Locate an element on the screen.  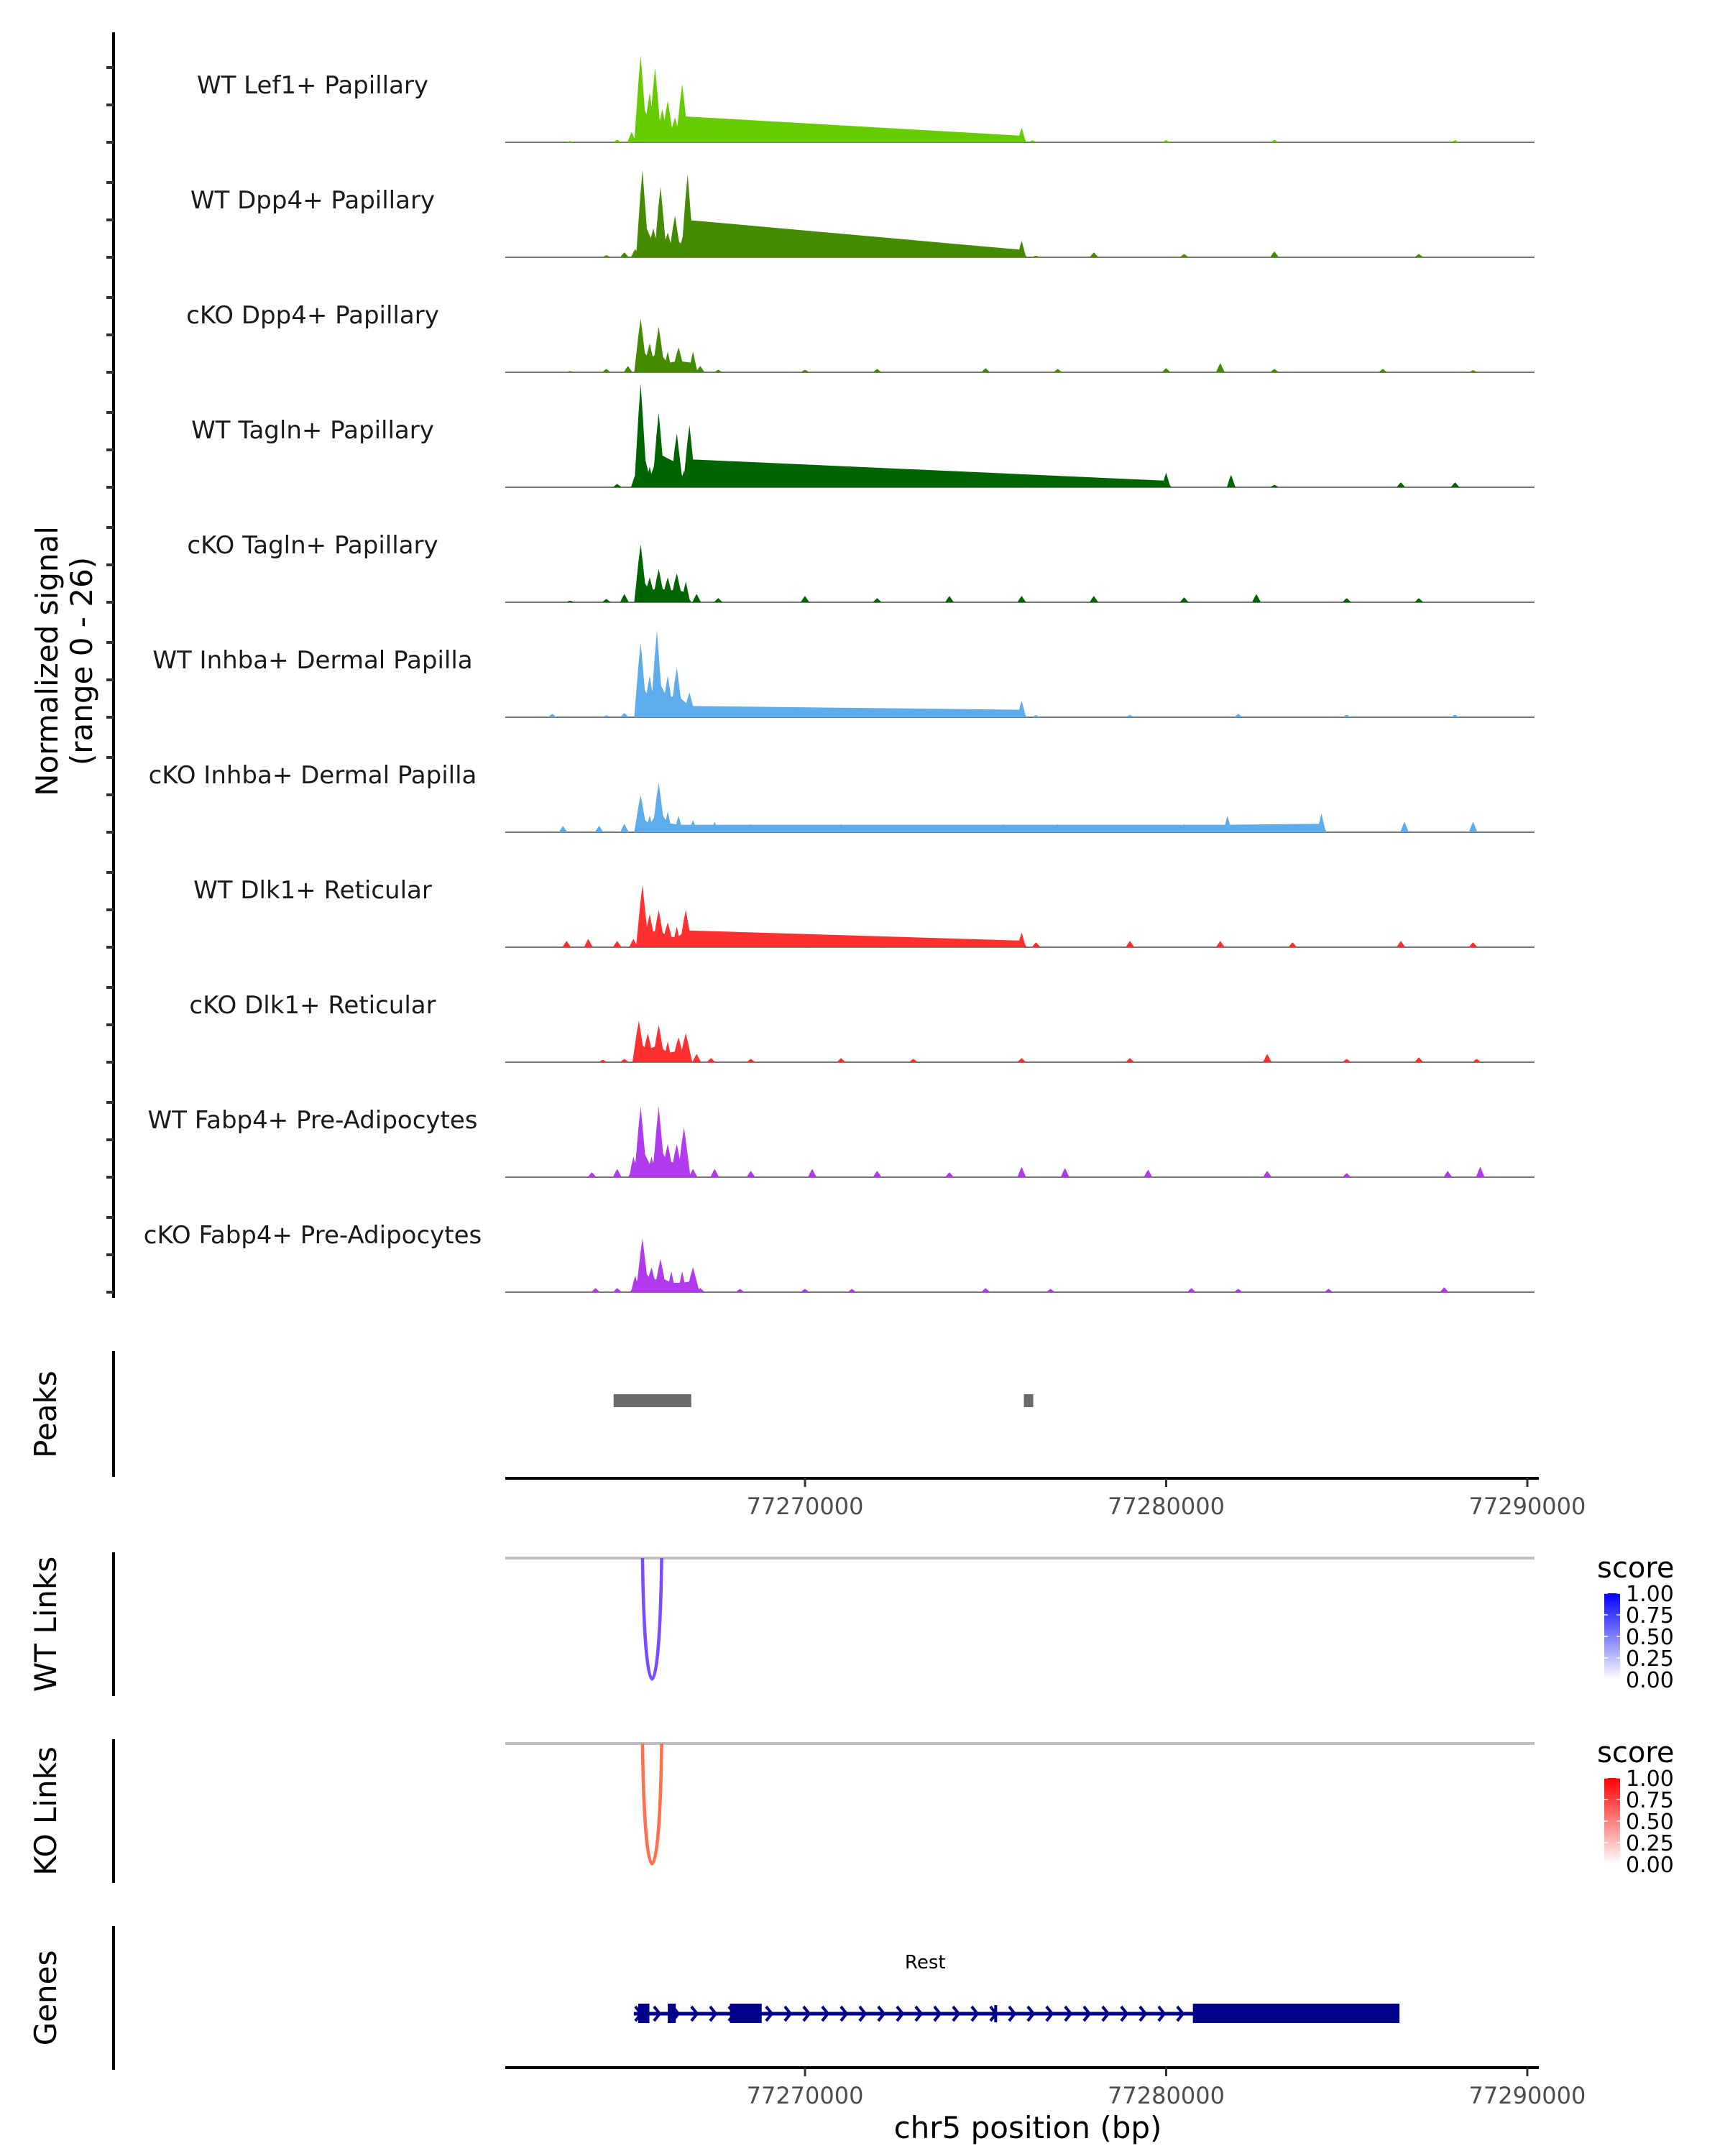
links-panel-label: KO Links is located at coordinates (45, 1811).